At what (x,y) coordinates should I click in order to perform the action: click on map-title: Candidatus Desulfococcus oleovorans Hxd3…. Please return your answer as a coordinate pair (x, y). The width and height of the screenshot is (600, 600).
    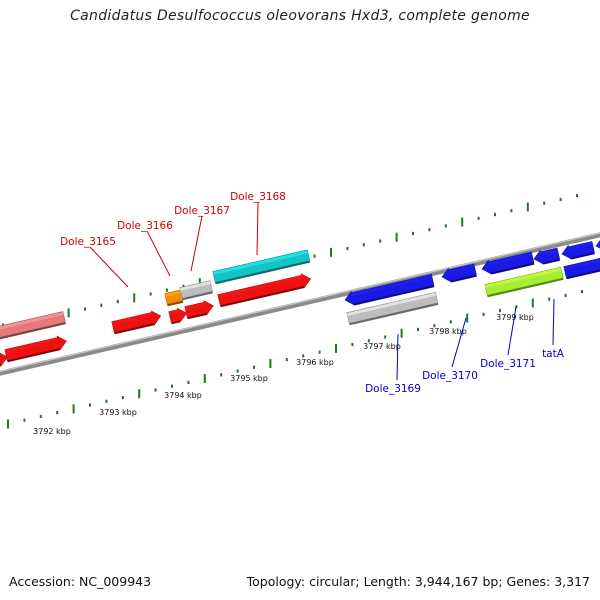
    Looking at the image, I should click on (300, 16).